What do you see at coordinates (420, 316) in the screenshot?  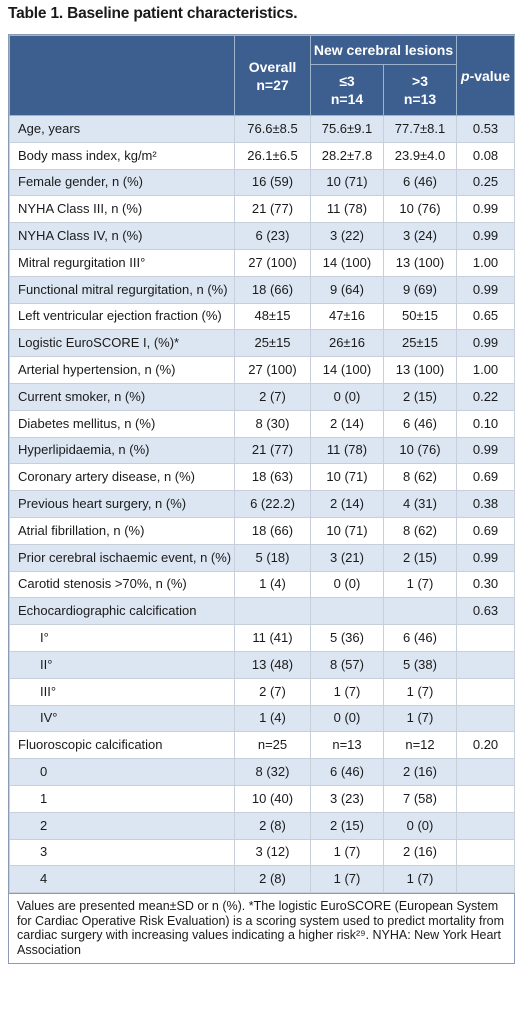 I see `cell-gt3: 50±15` at bounding box center [420, 316].